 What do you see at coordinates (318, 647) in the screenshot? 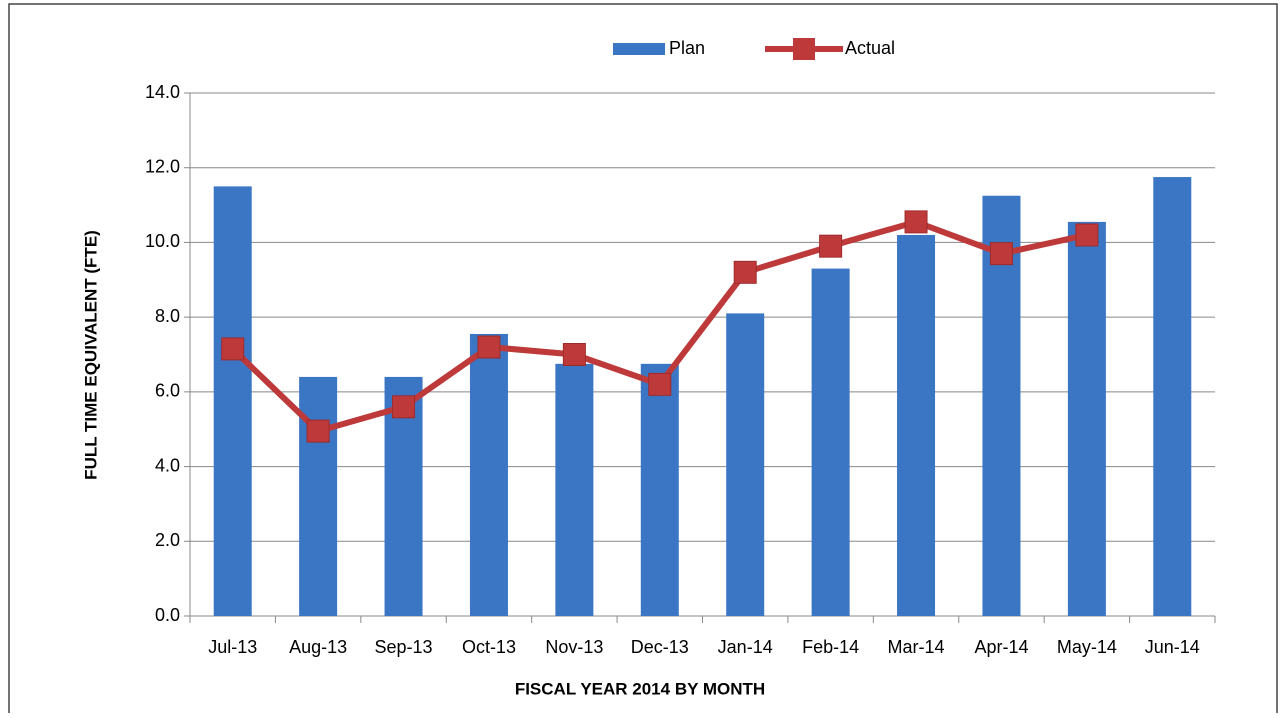
I see `x-tick-label: Aug-13` at bounding box center [318, 647].